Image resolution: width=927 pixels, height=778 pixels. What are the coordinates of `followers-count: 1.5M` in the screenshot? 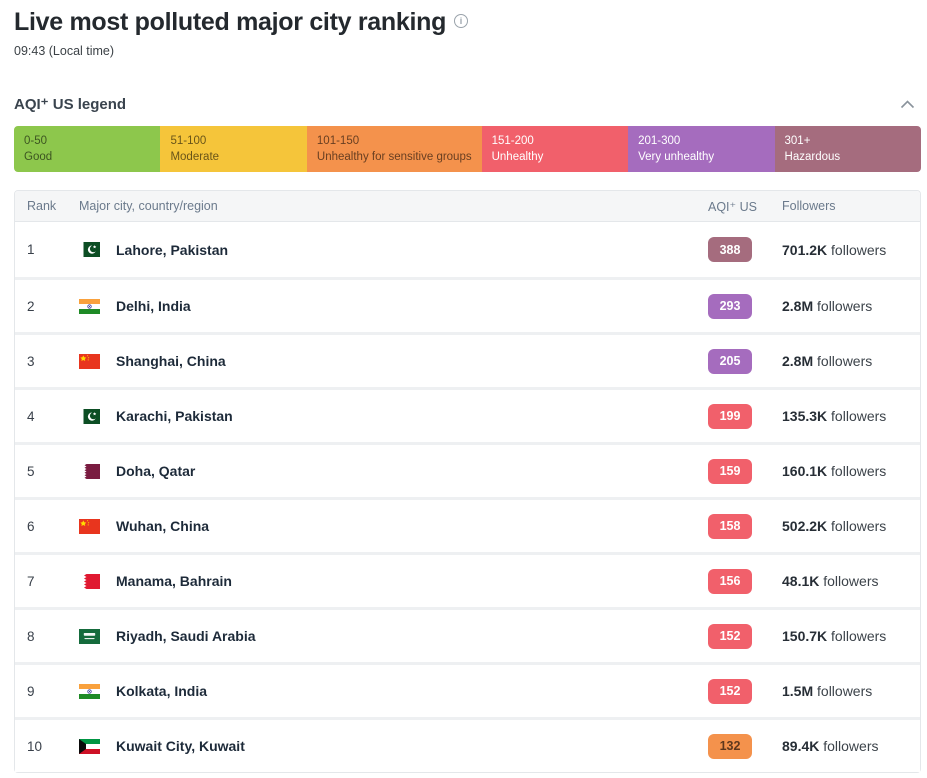 It's located at (798, 691).